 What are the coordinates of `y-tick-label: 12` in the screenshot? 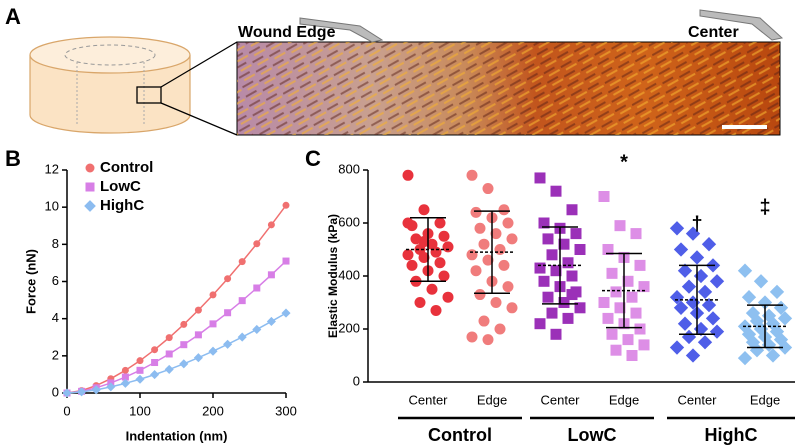 It's located at (52, 168).